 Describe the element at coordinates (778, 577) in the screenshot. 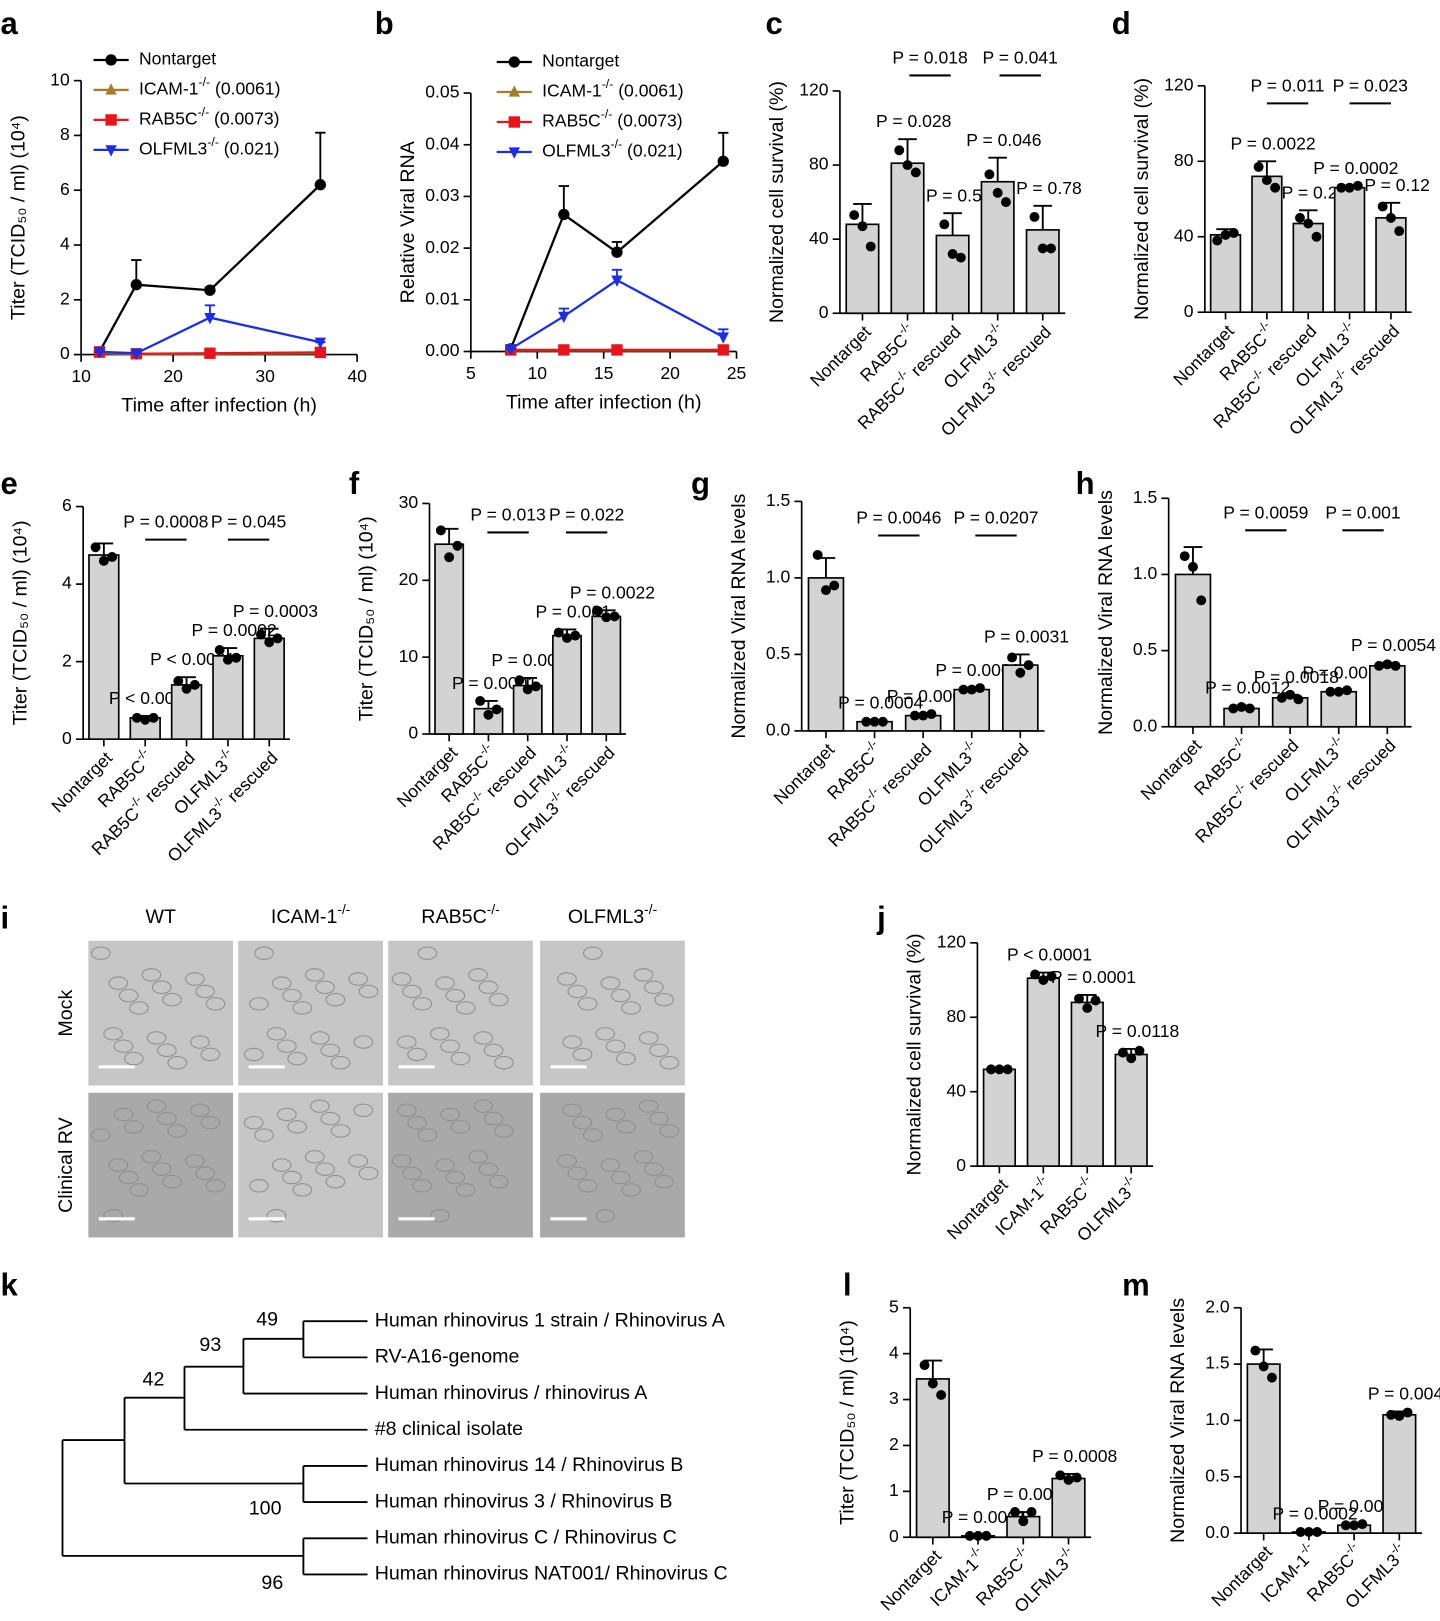

I see `y-tick-label: 1.0` at that location.